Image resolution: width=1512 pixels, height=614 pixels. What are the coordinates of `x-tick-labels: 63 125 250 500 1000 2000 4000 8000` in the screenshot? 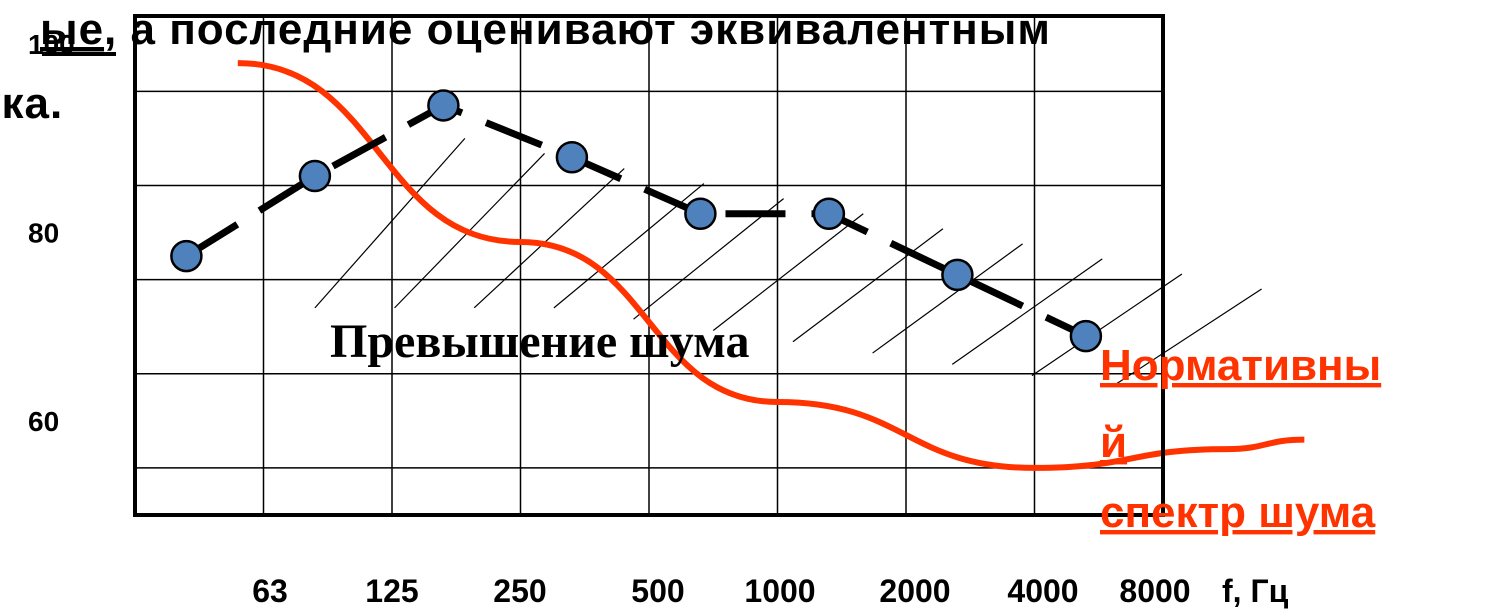 It's located at (721, 591).